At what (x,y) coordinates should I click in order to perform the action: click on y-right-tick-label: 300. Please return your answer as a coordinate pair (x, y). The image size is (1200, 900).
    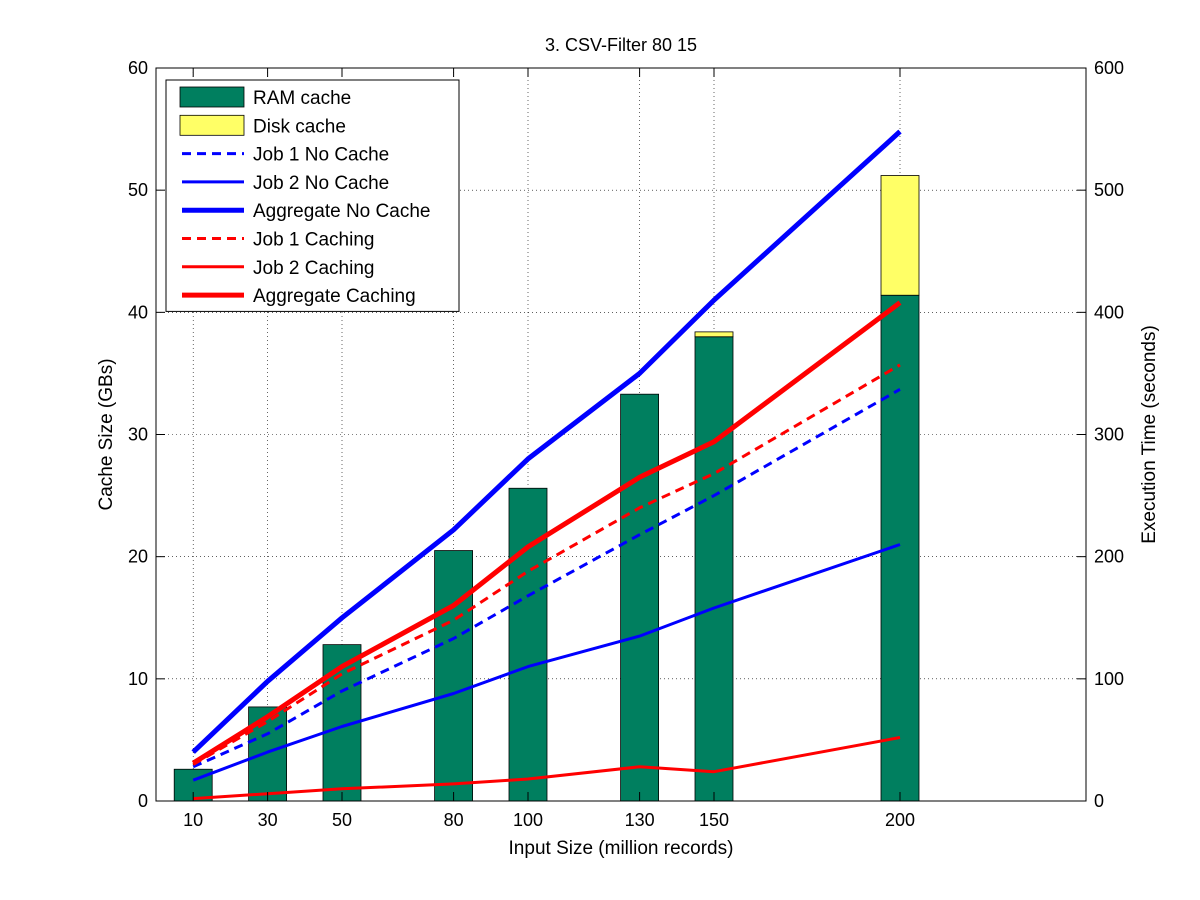
    Looking at the image, I should click on (1109, 435).